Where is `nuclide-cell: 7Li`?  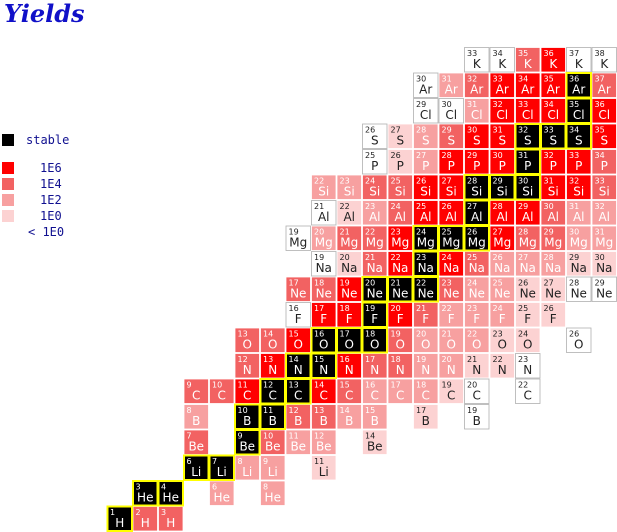
nuclide-cell: 7Li is located at coordinates (221, 467).